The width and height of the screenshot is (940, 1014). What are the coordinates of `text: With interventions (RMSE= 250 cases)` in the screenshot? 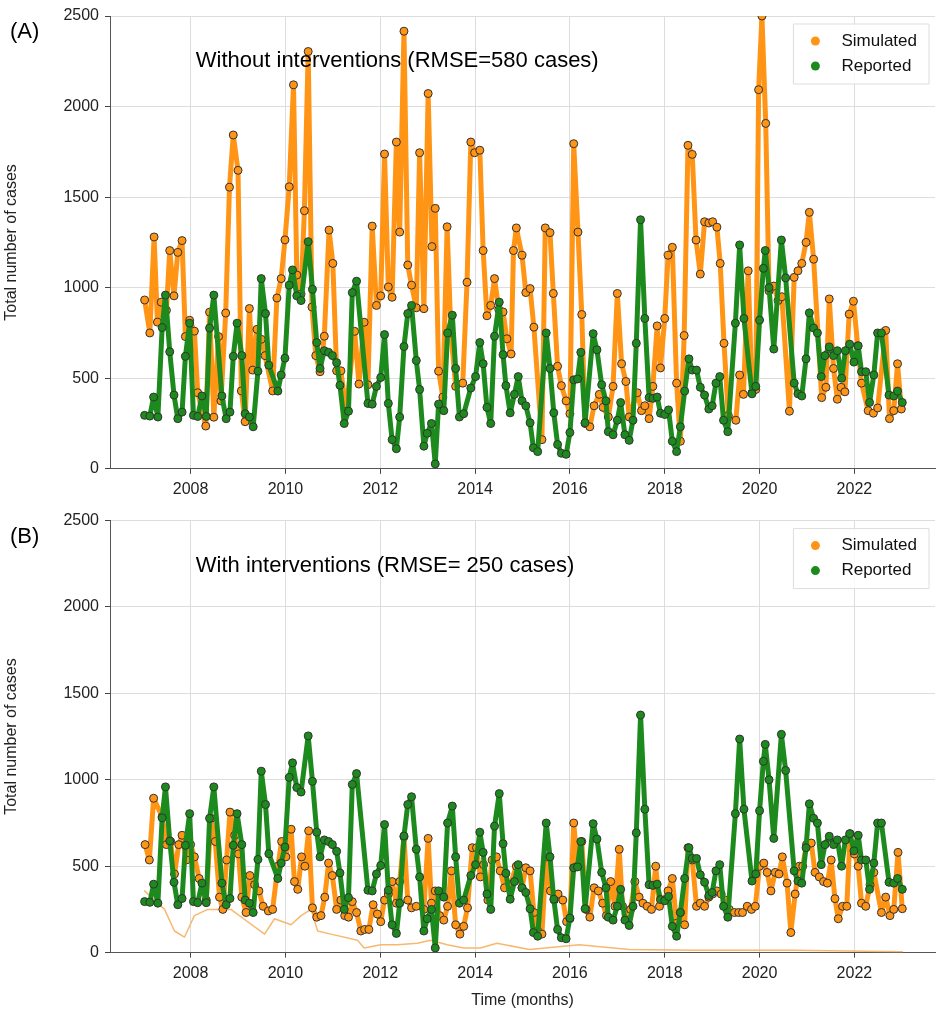 It's located at (385, 564).